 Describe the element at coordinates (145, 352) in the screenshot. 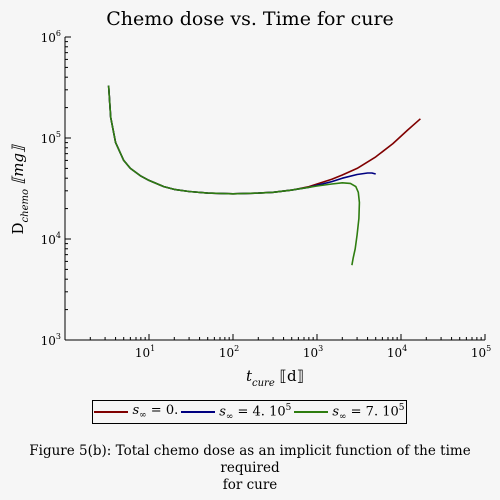

I see `x-tick-label: 10¹` at that location.